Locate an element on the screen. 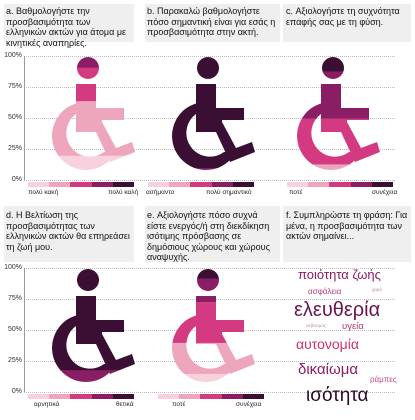  legend-d-right: θετικά is located at coordinates (125, 404).